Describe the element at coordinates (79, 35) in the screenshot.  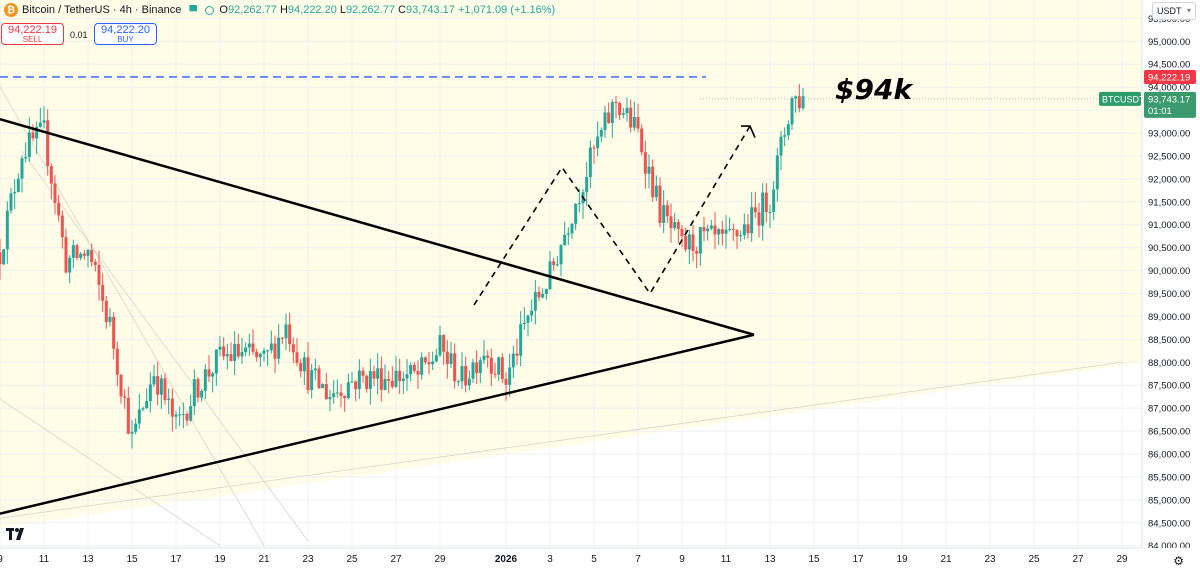
I see `quantity-value: 0.01` at that location.